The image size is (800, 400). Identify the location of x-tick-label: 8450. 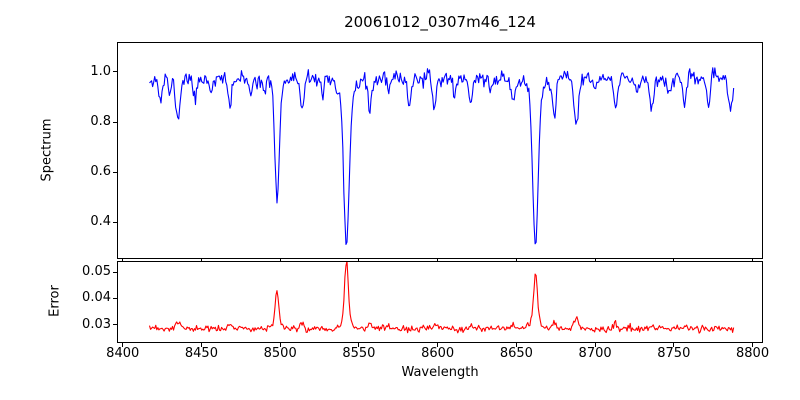
(201, 353).